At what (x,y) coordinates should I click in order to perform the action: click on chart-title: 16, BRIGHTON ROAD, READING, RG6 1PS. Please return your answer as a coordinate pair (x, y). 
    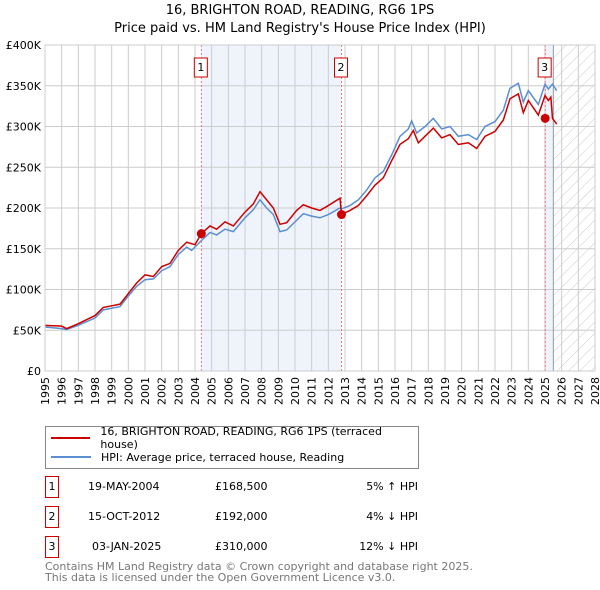
    Looking at the image, I should click on (300, 10).